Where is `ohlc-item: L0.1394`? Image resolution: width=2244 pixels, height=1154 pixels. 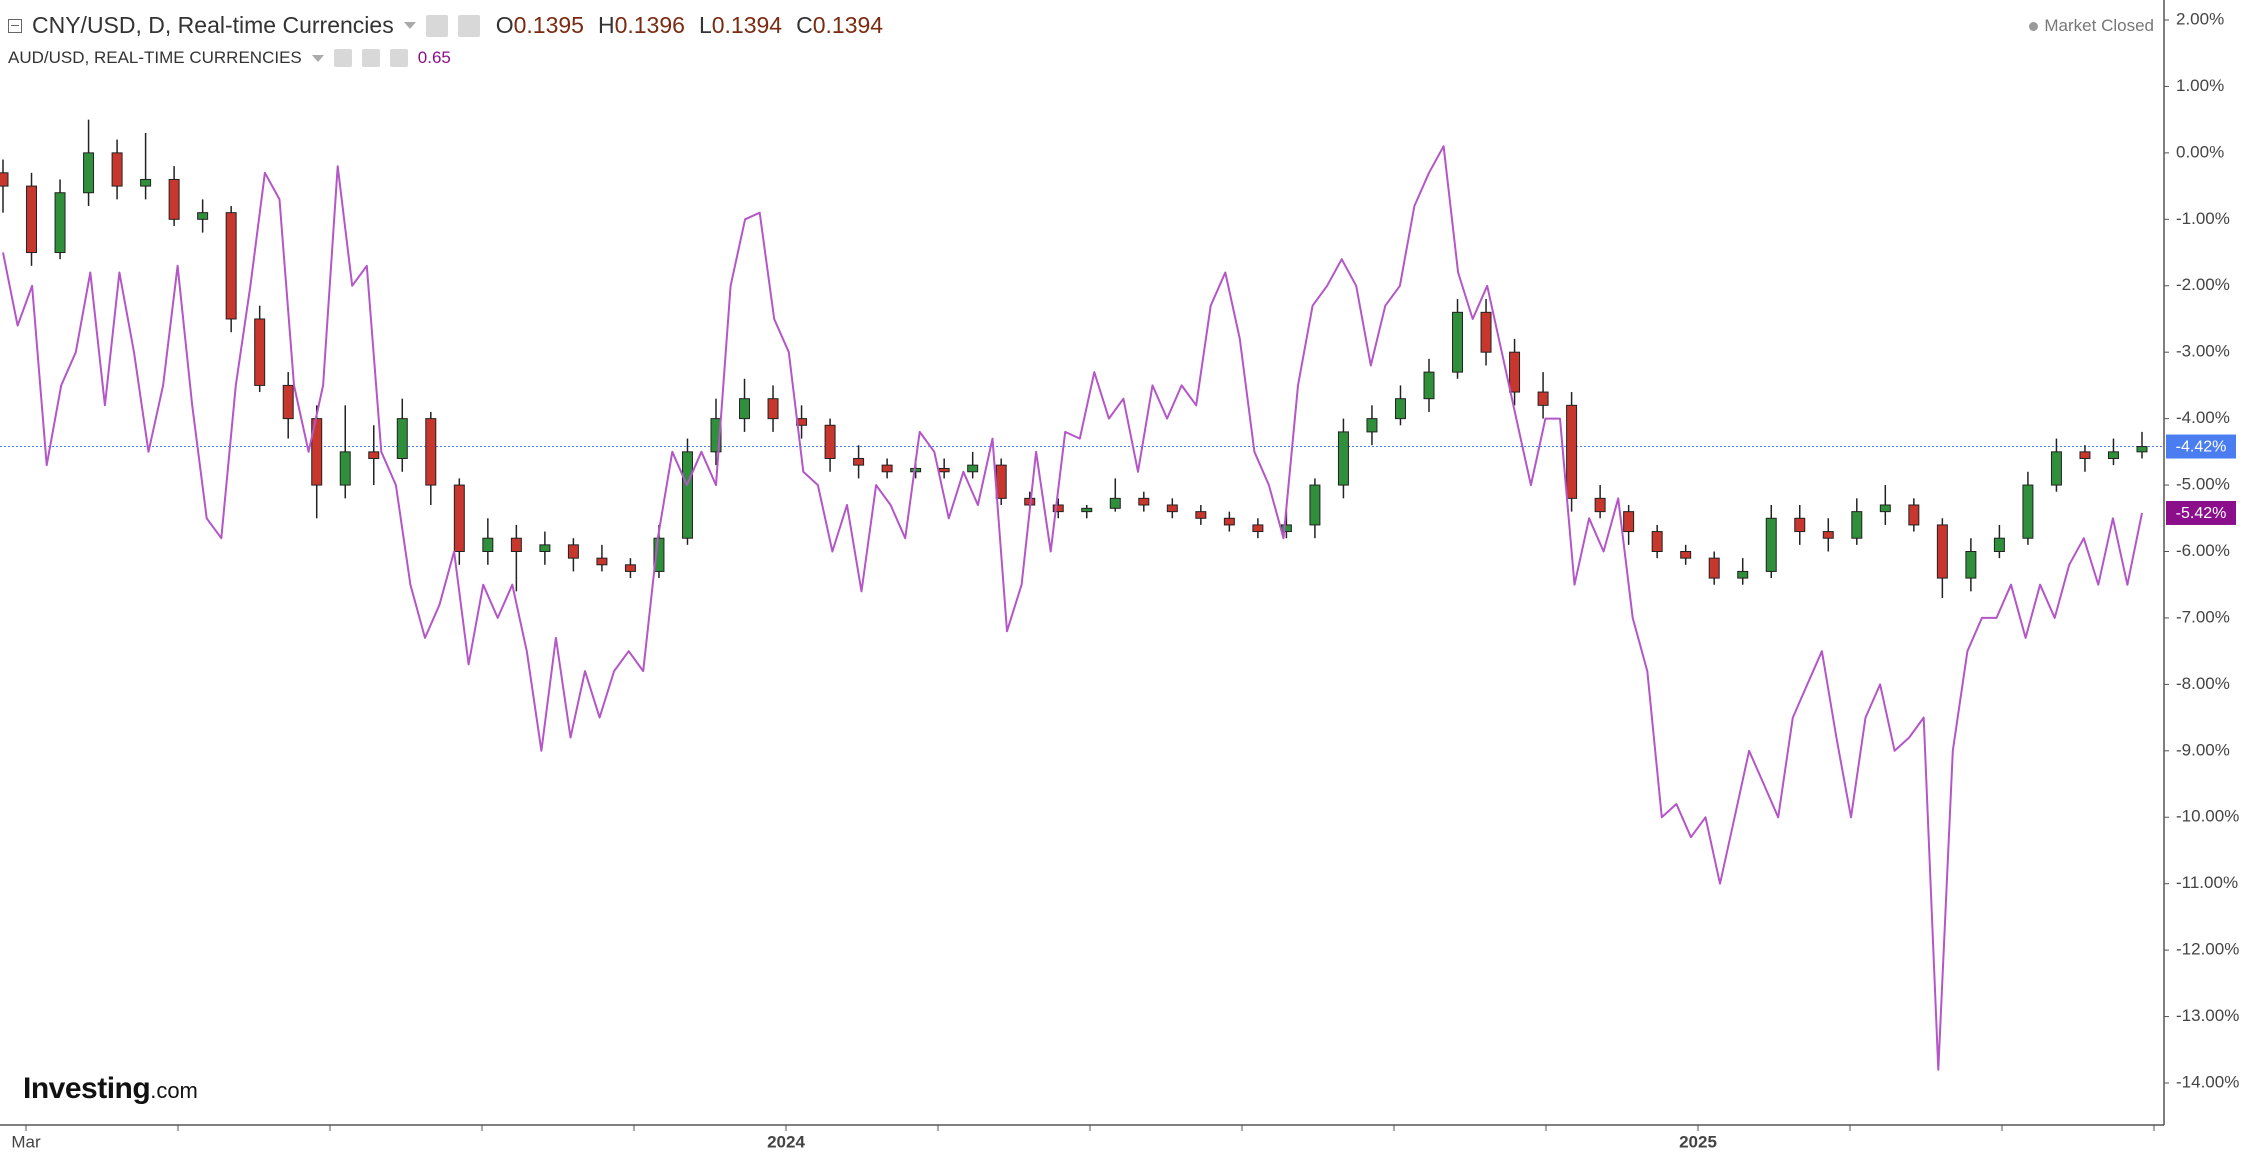 ohlc-item: L0.1394 is located at coordinates (740, 25).